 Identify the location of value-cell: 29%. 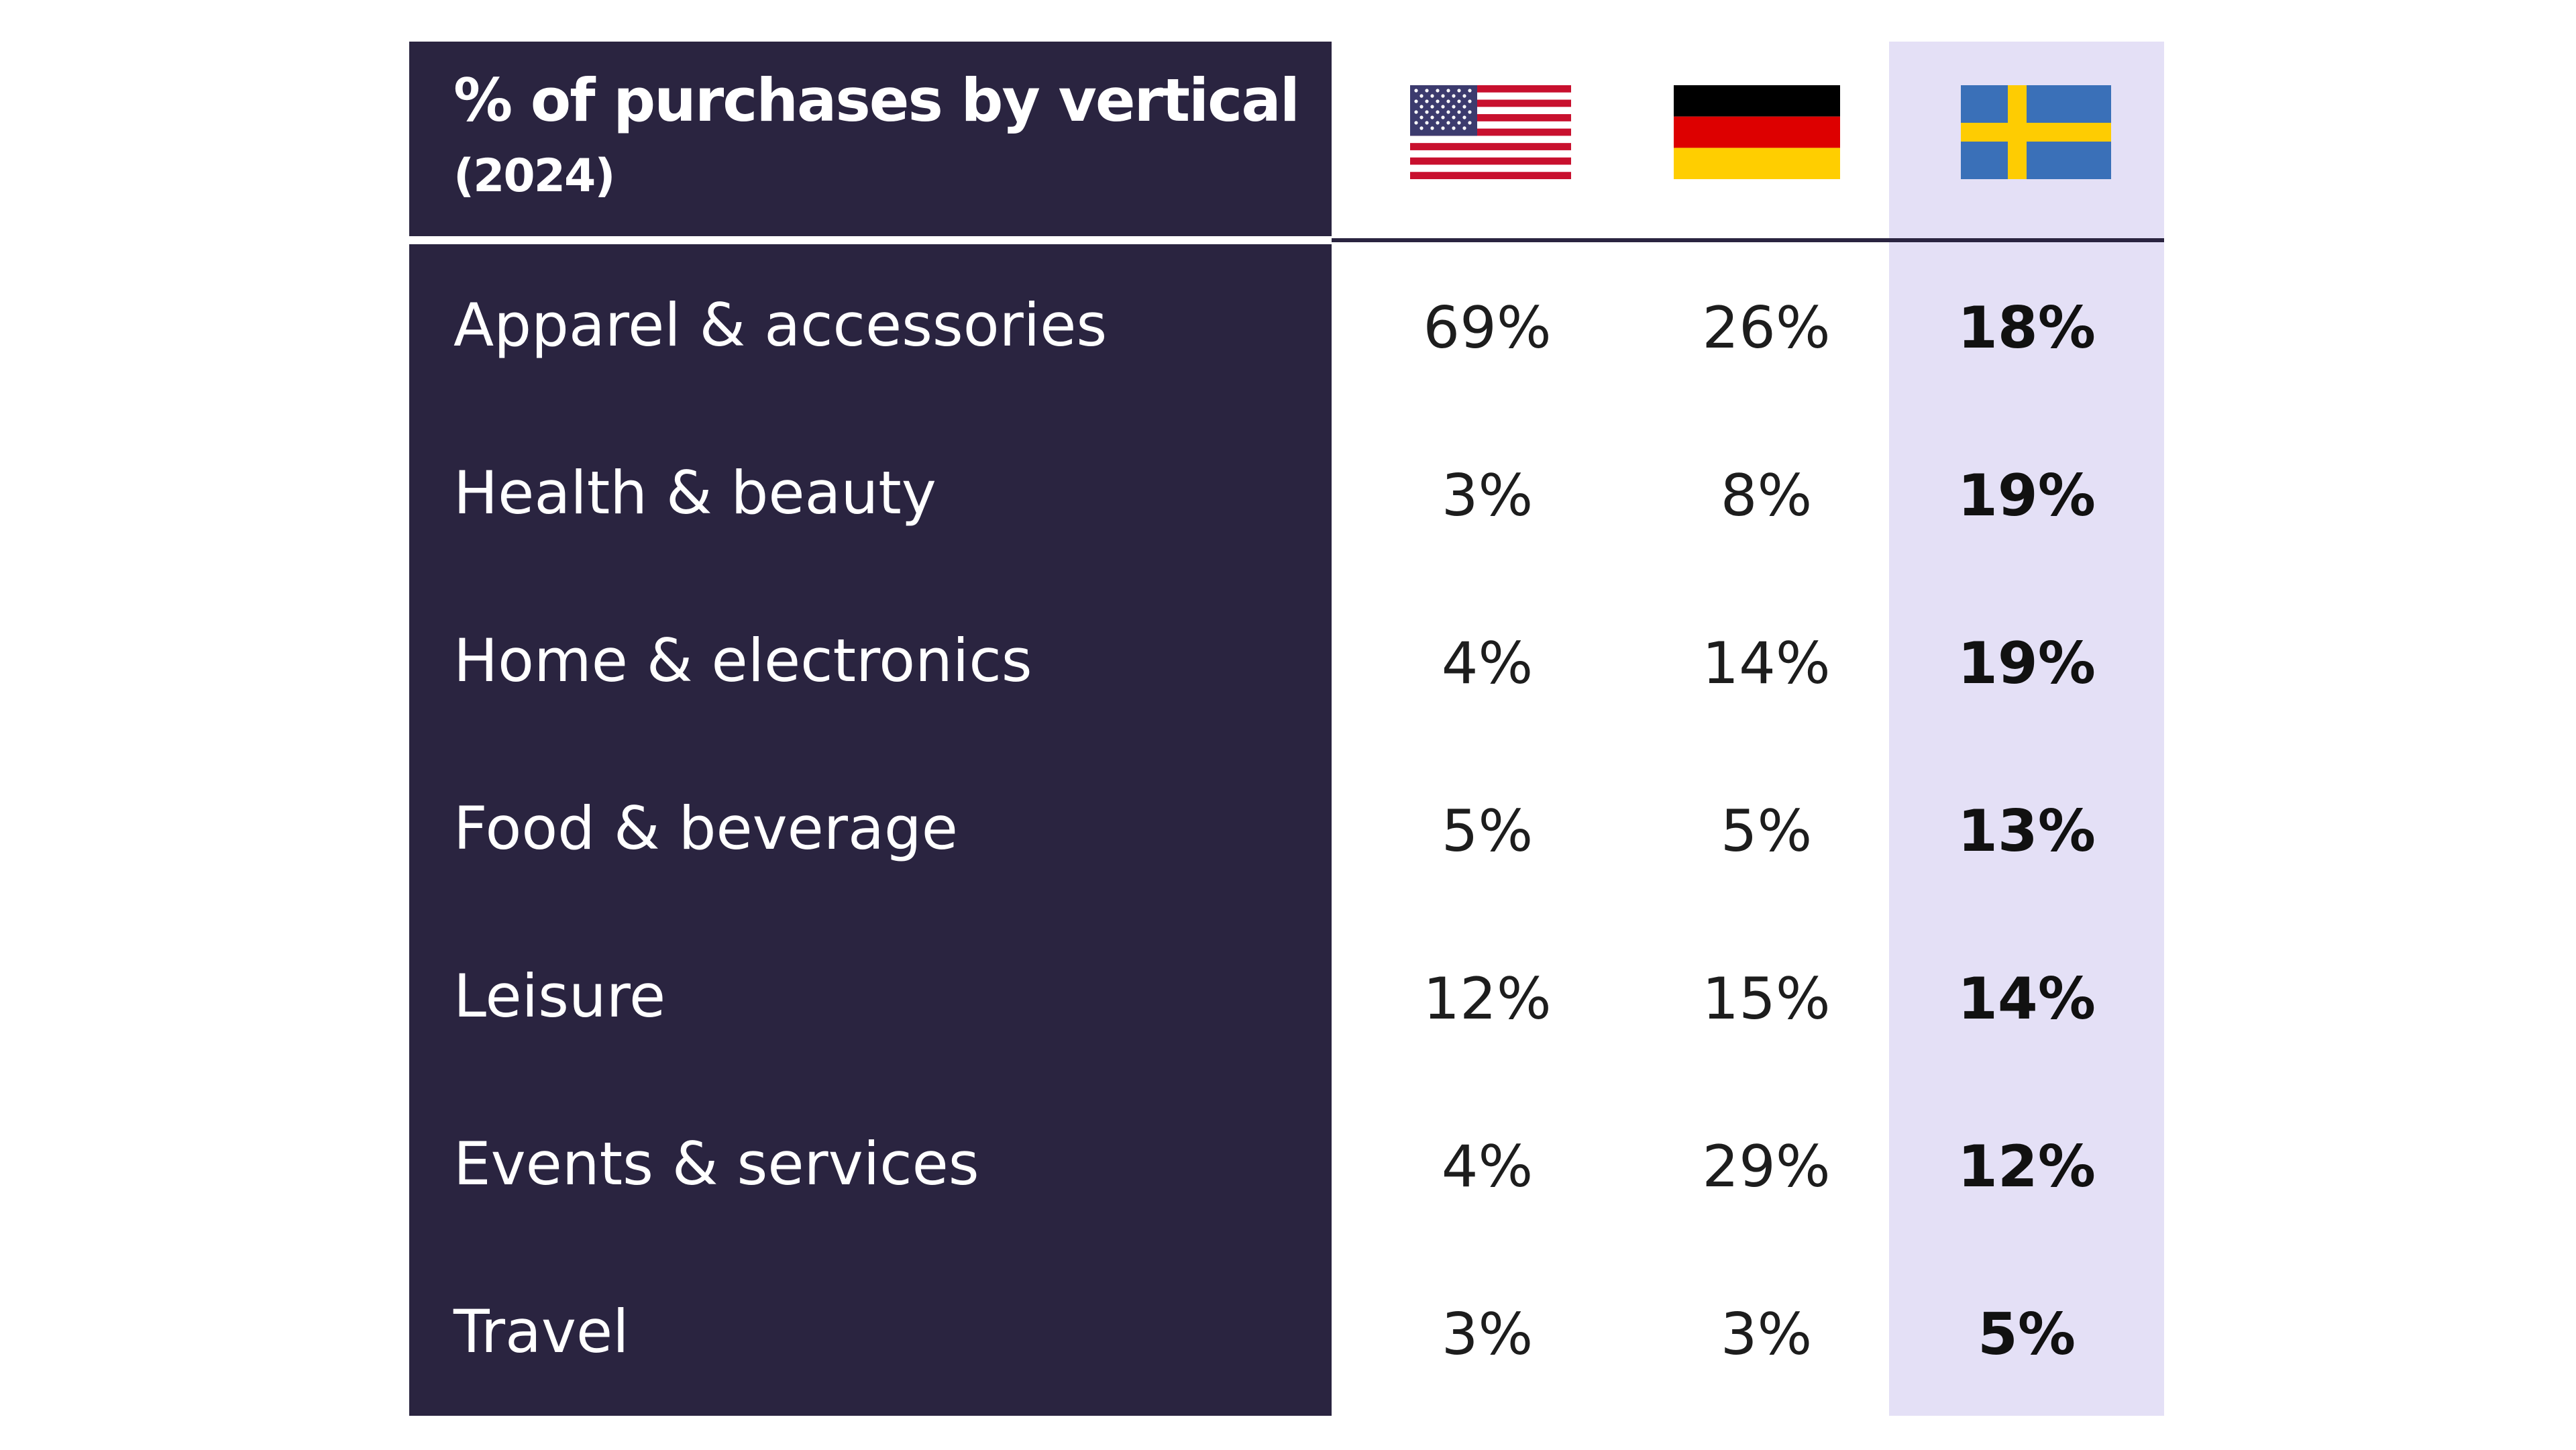
(1766, 1166).